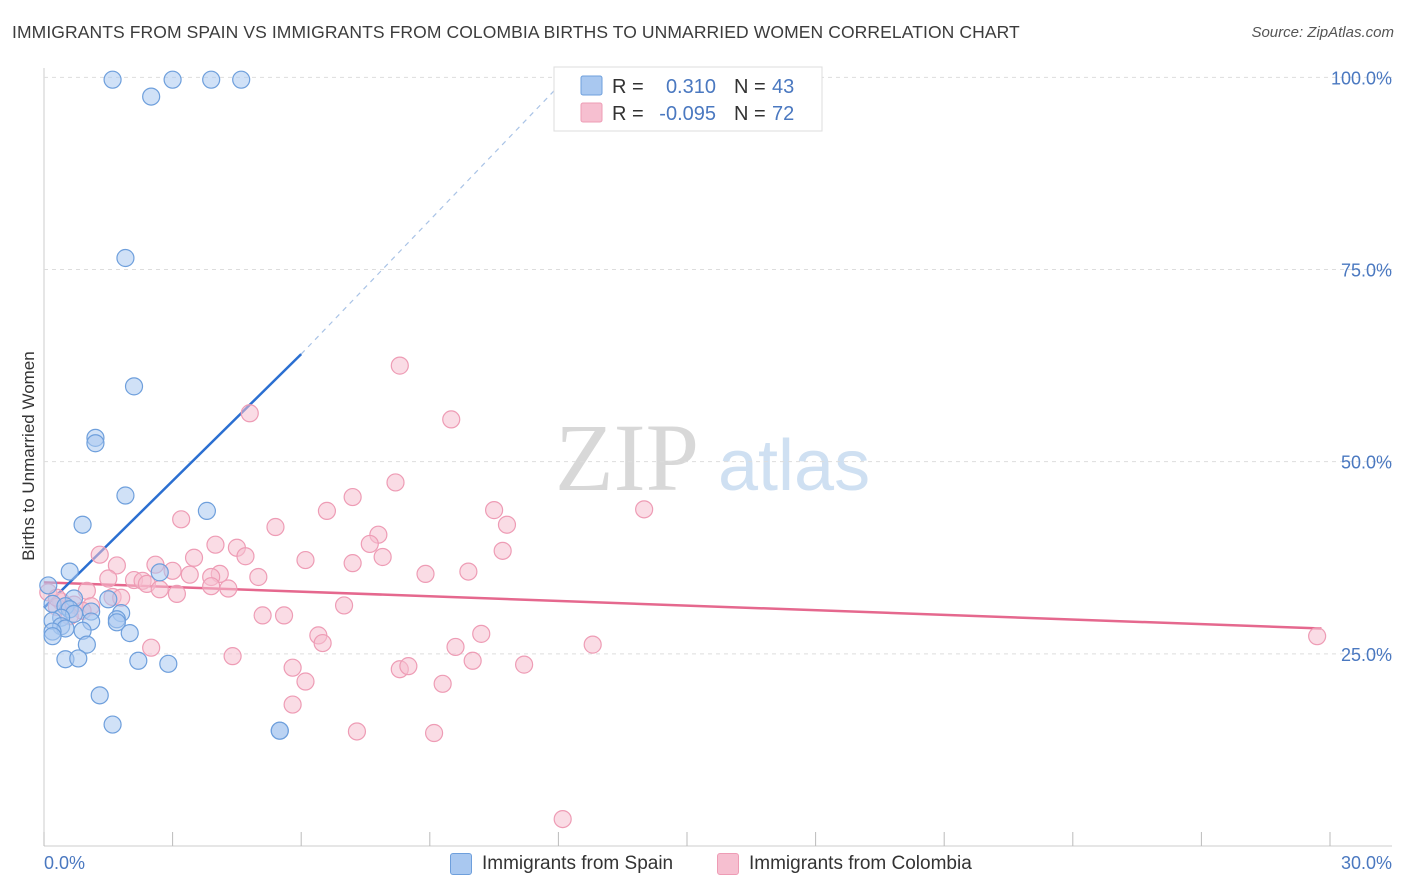 This screenshot has height=892, width=1406. Describe the element at coordinates (591, 85) in the screenshot. I see `legend-swatch-spain` at that location.